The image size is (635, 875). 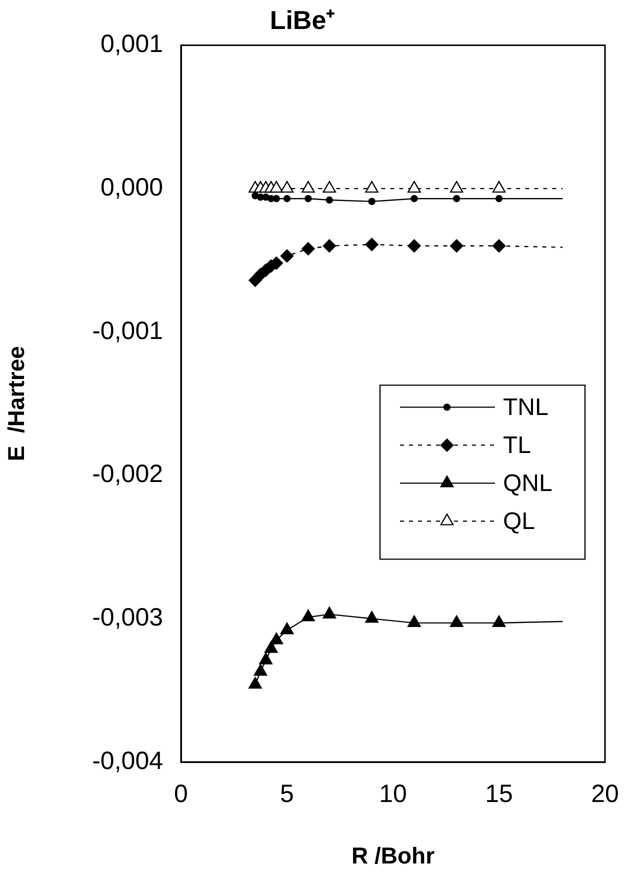 What do you see at coordinates (393, 794) in the screenshot?
I see `x-tick-label: 10` at bounding box center [393, 794].